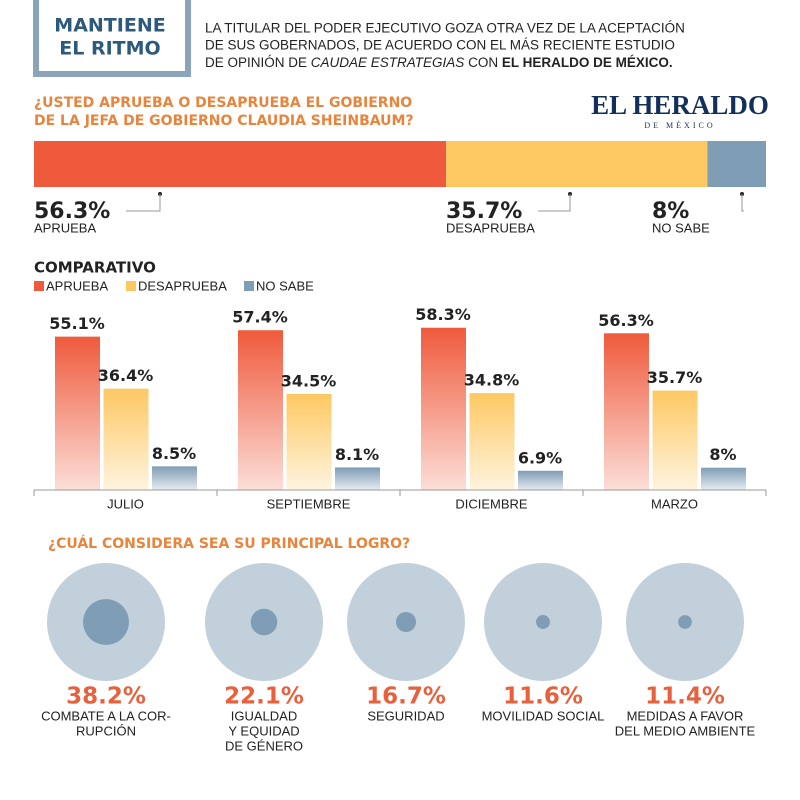  Describe the element at coordinates (106, 715) in the screenshot. I see `category-label: COMBATE A LA COR-` at that location.